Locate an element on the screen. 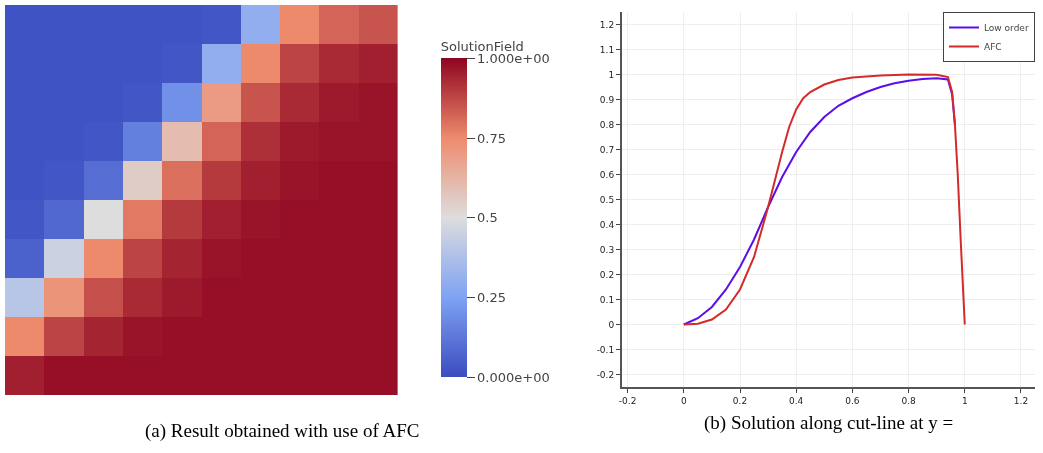 This screenshot has width=1043, height=453. y-tick-label: 0.1 is located at coordinates (607, 299).